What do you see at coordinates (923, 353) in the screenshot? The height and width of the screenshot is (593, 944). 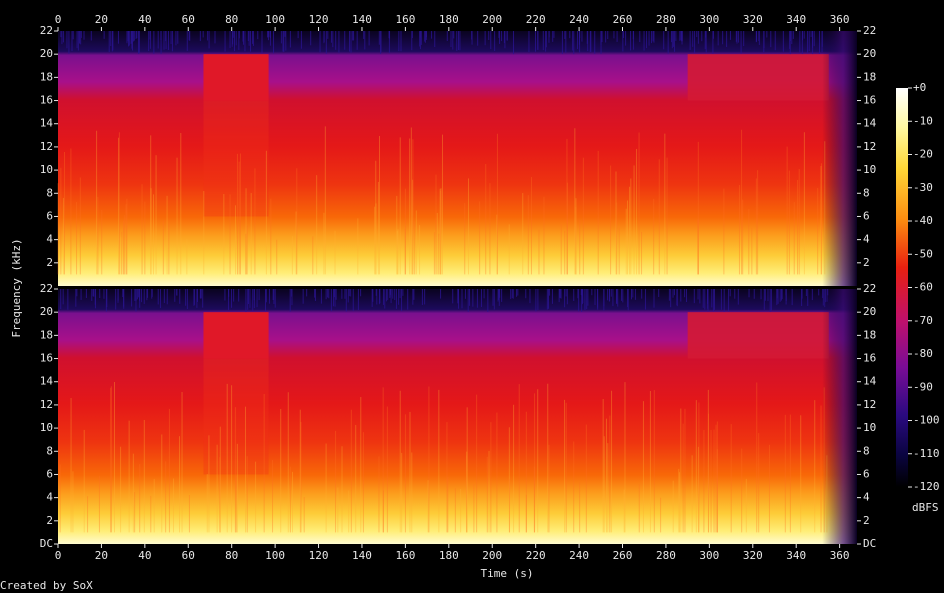 I see `colorbar-tick-label: -80` at bounding box center [923, 353].